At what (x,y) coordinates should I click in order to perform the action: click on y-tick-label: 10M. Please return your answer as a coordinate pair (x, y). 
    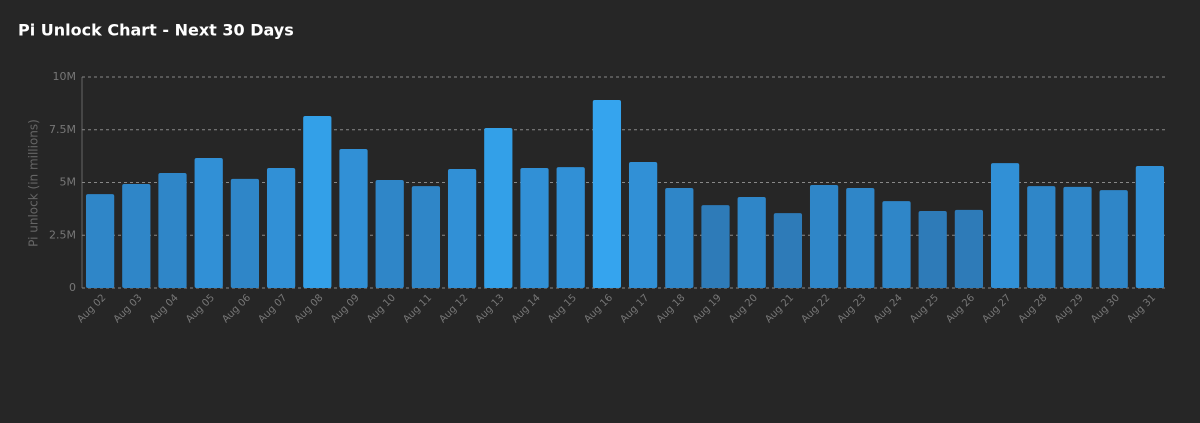
    Looking at the image, I should click on (65, 76).